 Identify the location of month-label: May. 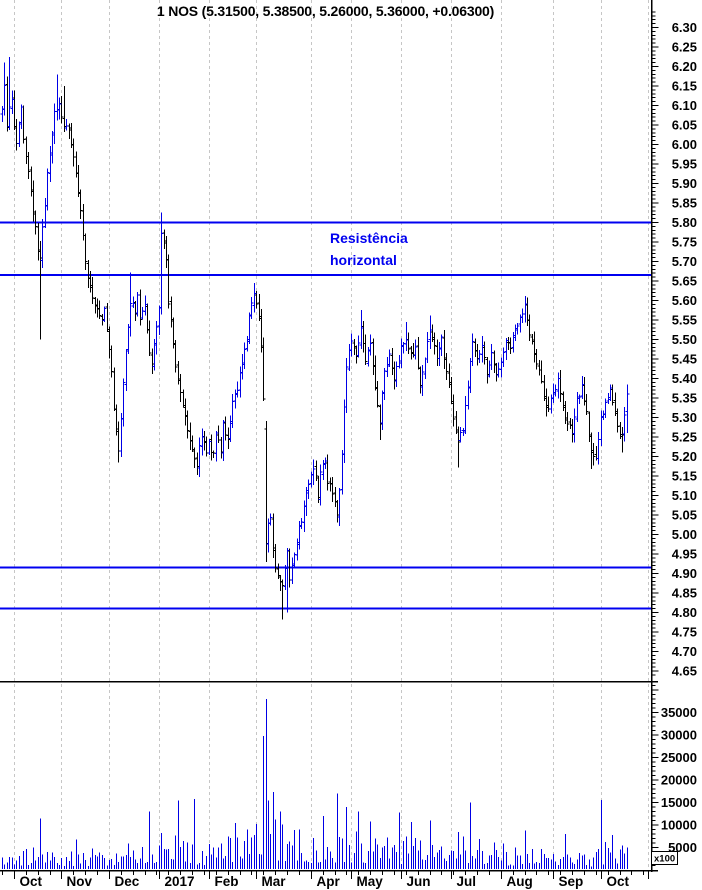
(370, 881).